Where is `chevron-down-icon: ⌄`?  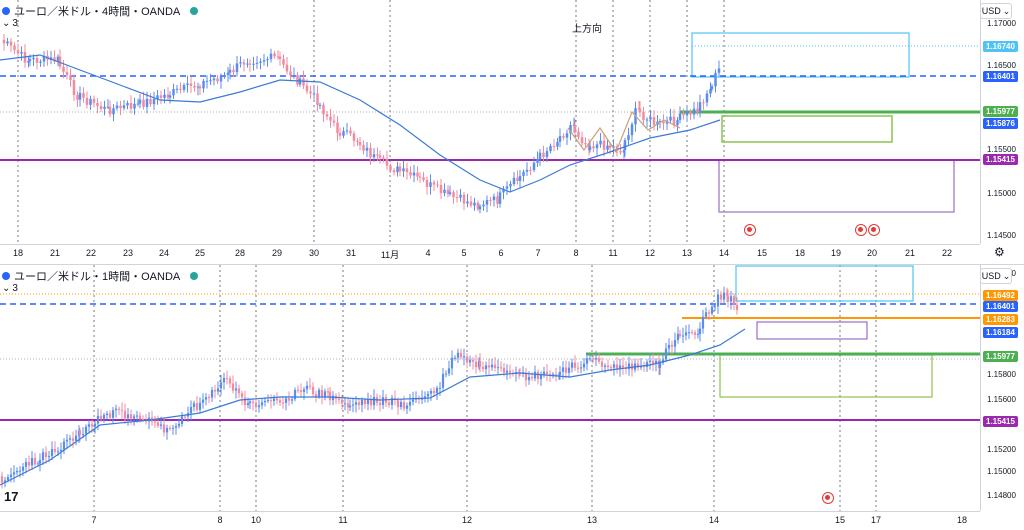 chevron-down-icon: ⌄ is located at coordinates (6, 23).